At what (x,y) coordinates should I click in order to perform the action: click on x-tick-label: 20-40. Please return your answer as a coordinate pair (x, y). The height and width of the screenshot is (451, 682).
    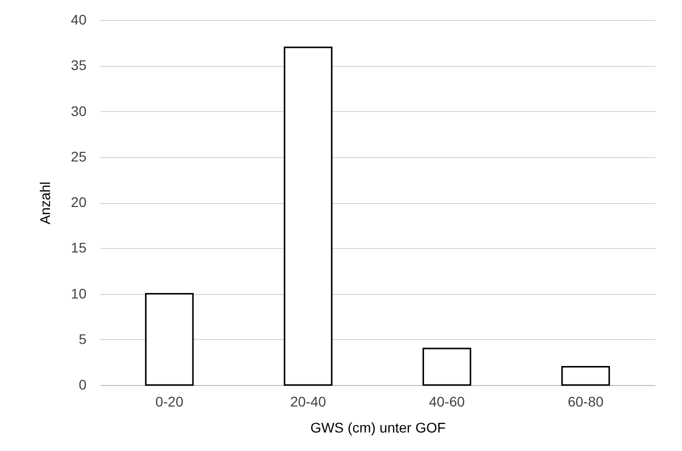
    Looking at the image, I should click on (308, 402).